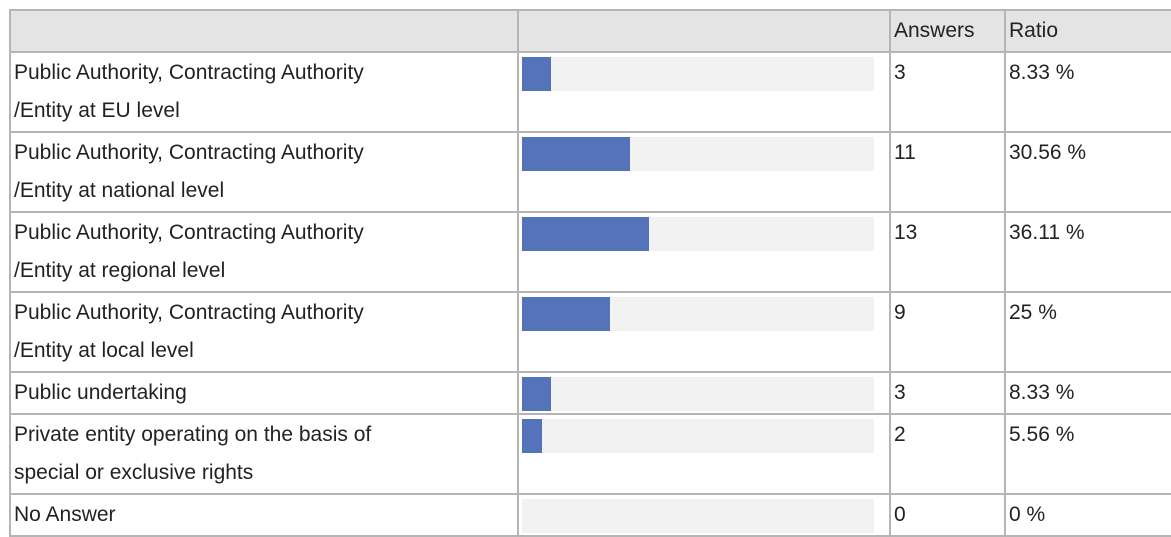 The height and width of the screenshot is (537, 1171). What do you see at coordinates (947, 172) in the screenshot?
I see `answers-cell: 11` at bounding box center [947, 172].